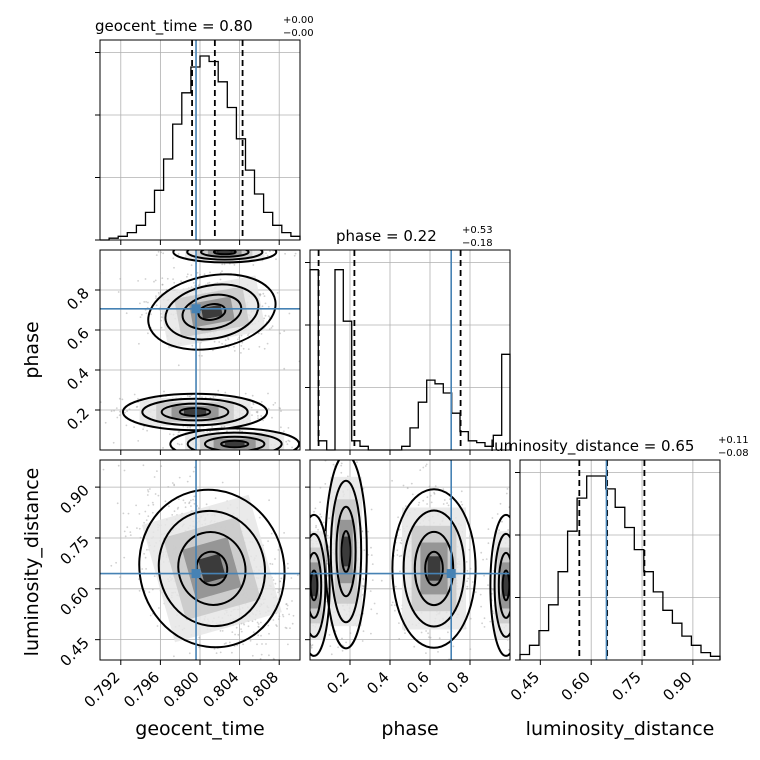 The width and height of the screenshot is (760, 760). What do you see at coordinates (338, 683) in the screenshot?
I see `xtick-label: 0.2` at bounding box center [338, 683].